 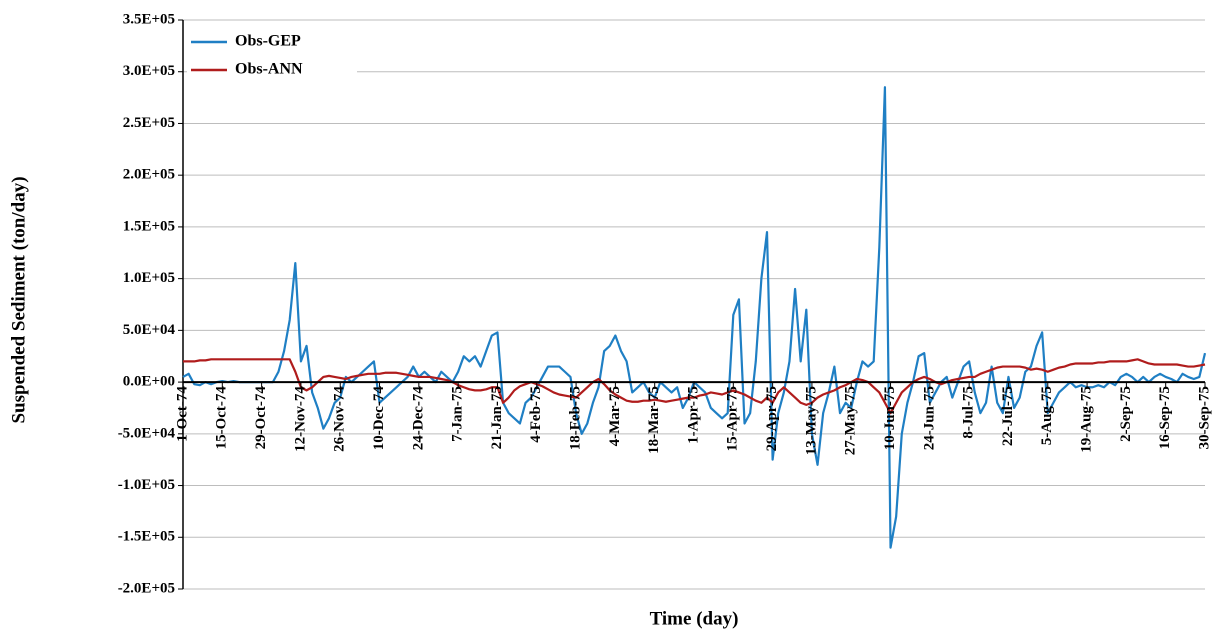 What do you see at coordinates (536, 414) in the screenshot?
I see `x-tick-label: 4-Feb-75` at bounding box center [536, 414].